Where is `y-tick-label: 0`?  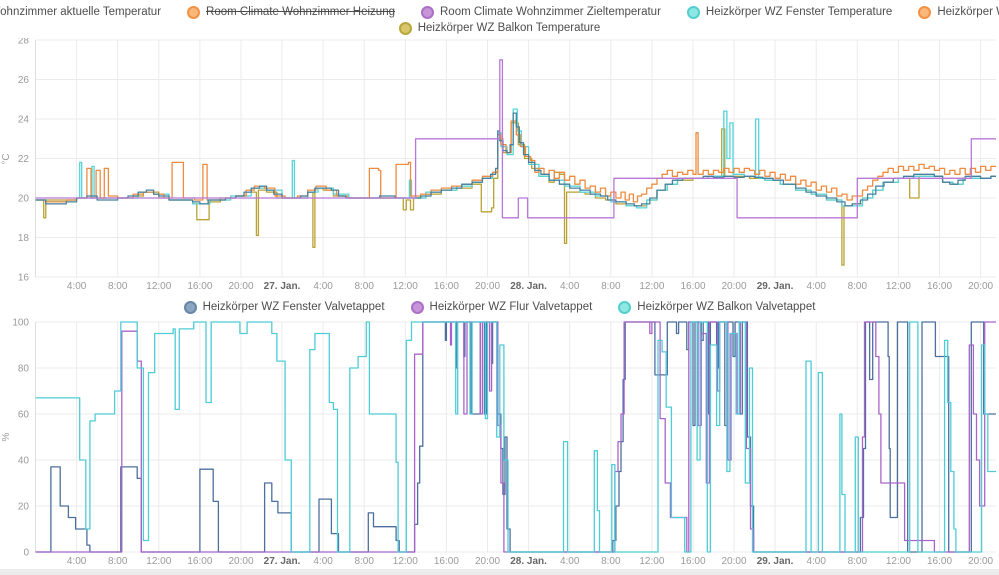 y-tick-label: 0 is located at coordinates (26, 553).